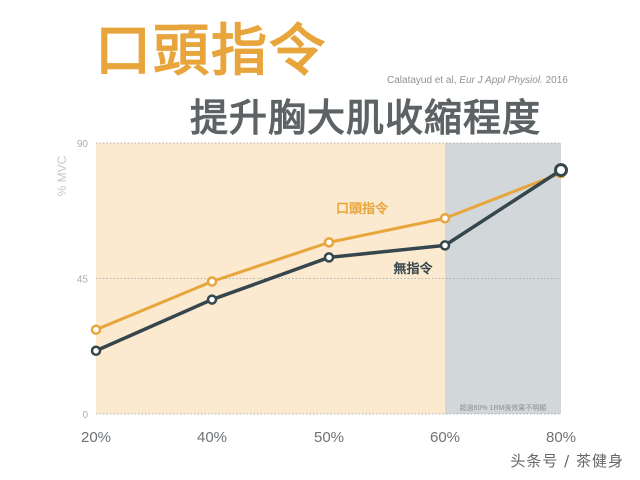 The width and height of the screenshot is (640, 480). What do you see at coordinates (83, 280) in the screenshot?
I see `y-tick-label: 45` at bounding box center [83, 280].